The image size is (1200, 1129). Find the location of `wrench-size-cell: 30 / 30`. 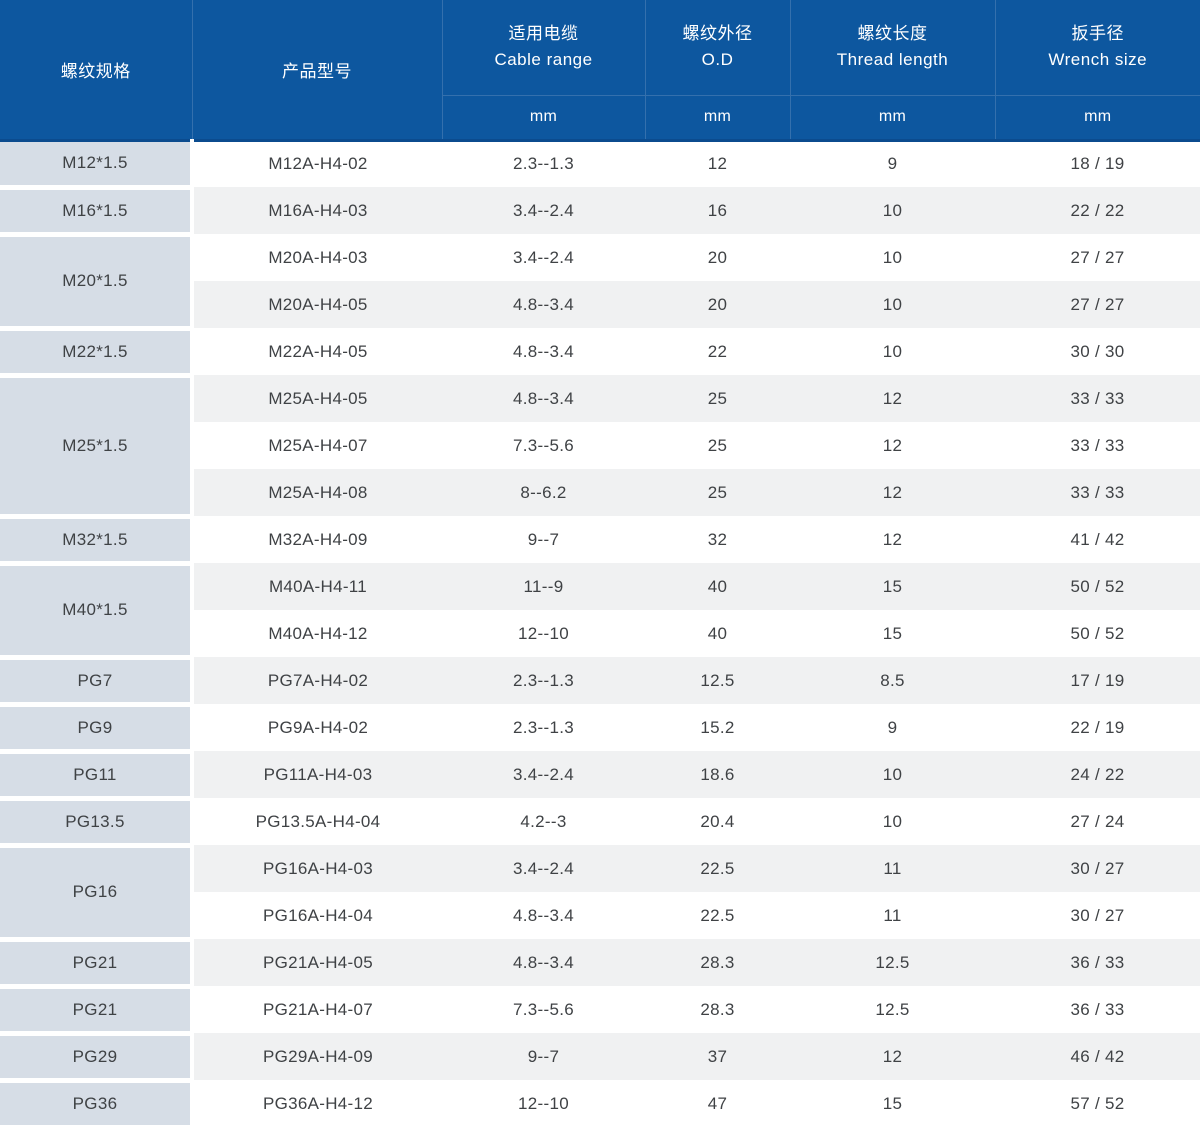

wrench-size-cell: 30 / 30 is located at coordinates (1097, 351).